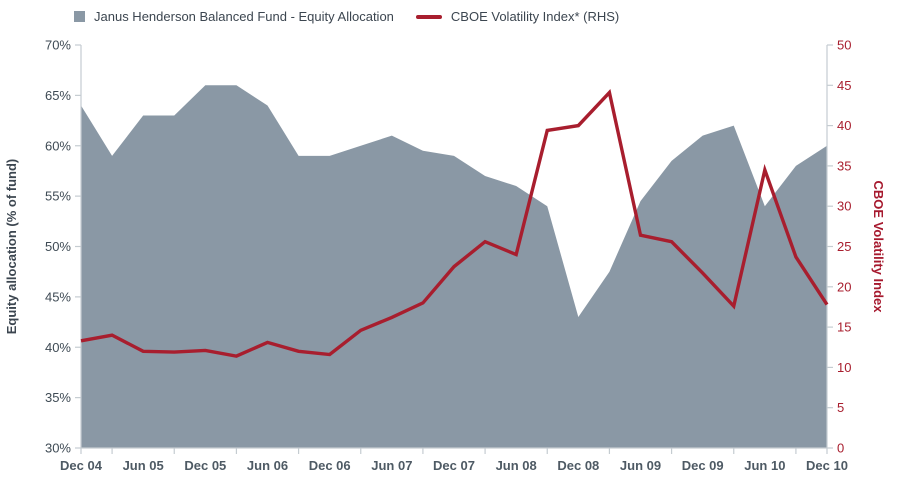  Describe the element at coordinates (844, 206) in the screenshot. I see `right-axis-tick-label: 30` at that location.